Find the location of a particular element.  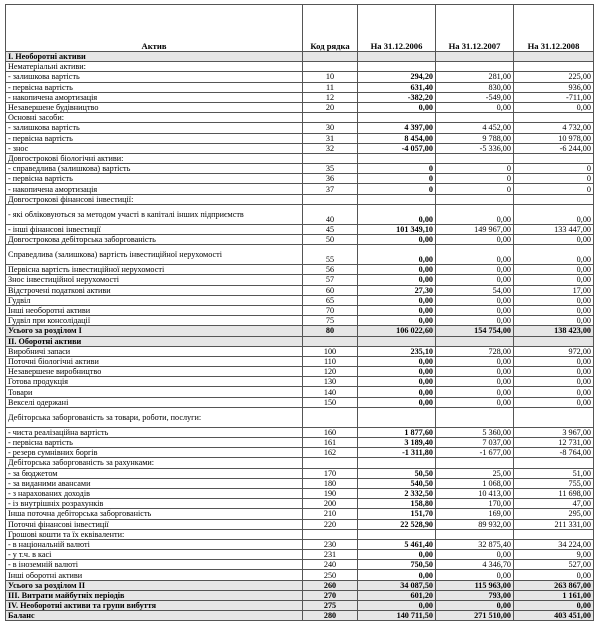

row-label: - накопичена амортизація is located at coordinates (154, 97).